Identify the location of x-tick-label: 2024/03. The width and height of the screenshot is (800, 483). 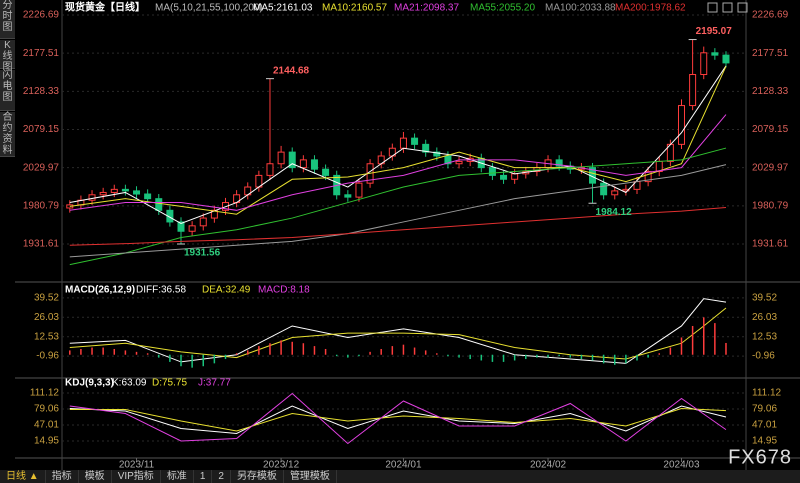
(681, 465).